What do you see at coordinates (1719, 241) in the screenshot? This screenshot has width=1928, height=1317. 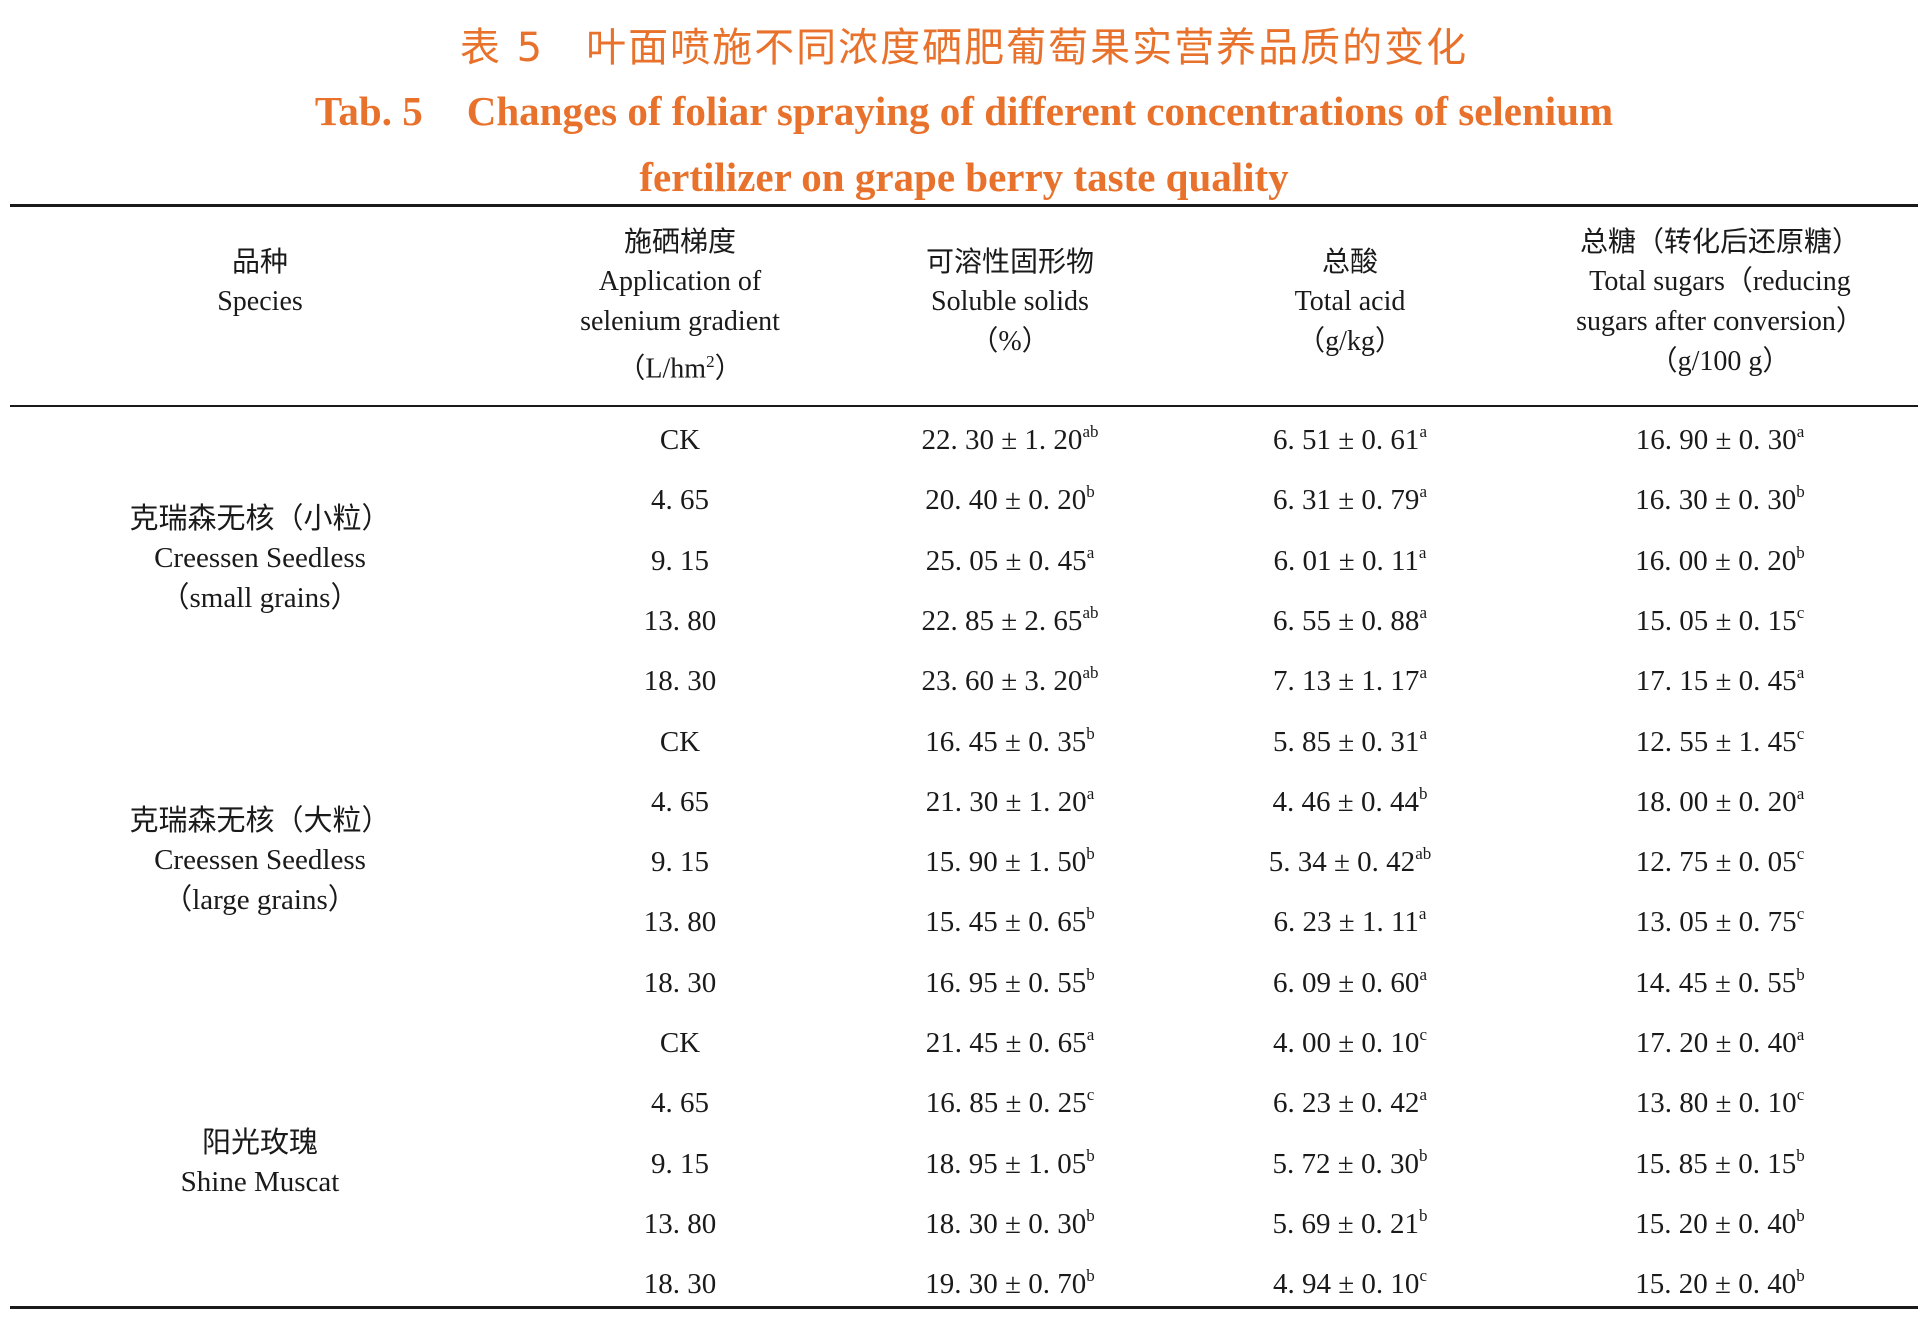 I see `header-sugar-cn: 总糖（转化后还原糖）` at bounding box center [1719, 241].